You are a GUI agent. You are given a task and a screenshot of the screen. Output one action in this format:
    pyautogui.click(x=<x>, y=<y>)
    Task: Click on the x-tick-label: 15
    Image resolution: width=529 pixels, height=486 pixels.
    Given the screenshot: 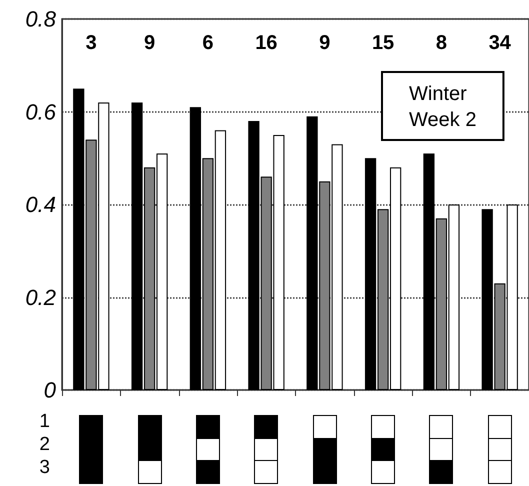 What is the action you would take?
    pyautogui.click(x=383, y=43)
    